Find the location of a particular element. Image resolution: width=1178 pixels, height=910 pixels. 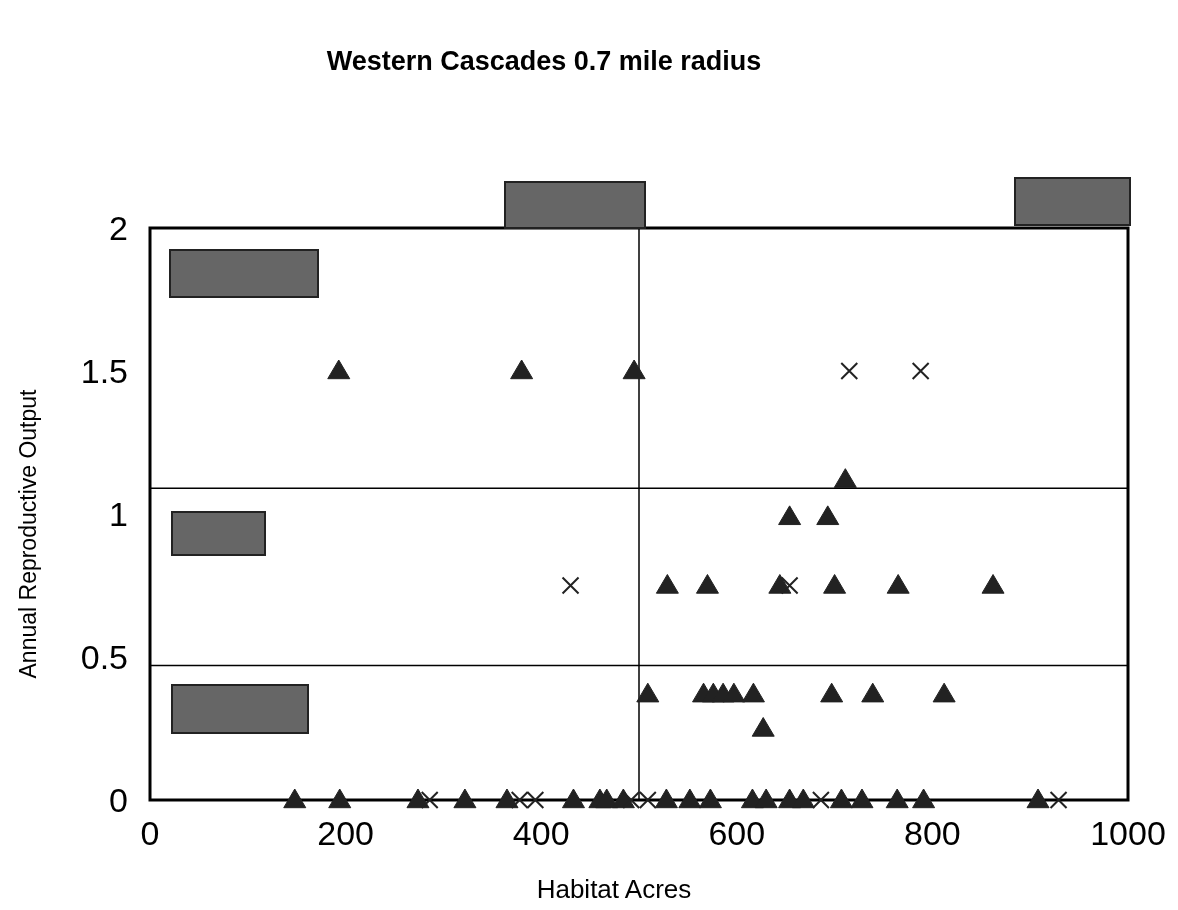

y-axis-title: Annual Reproductive Output is located at coordinates (28, 533).